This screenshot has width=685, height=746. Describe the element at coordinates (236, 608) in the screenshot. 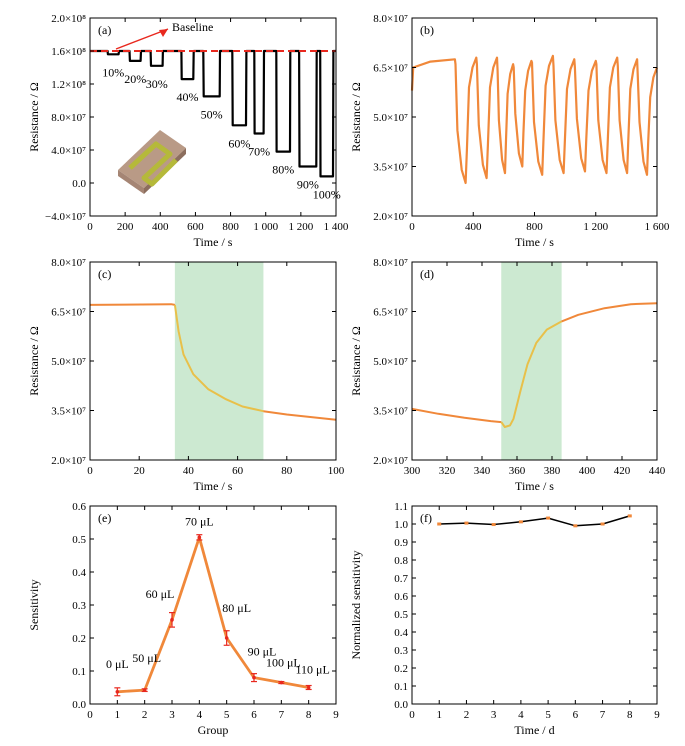

I see `volume-label: 80 μL` at that location.